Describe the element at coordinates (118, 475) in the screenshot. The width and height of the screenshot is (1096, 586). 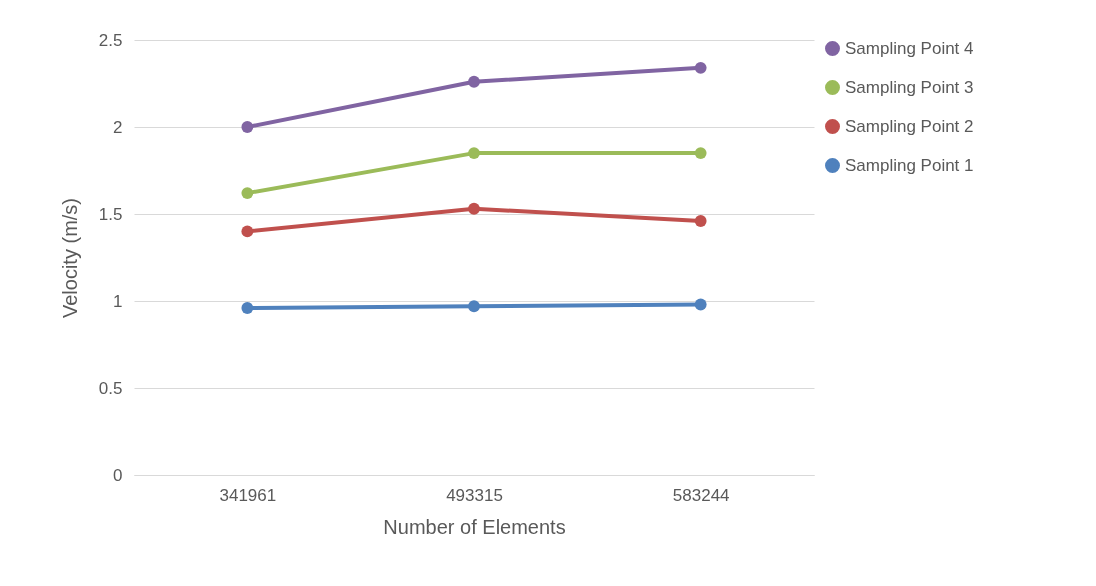
I see `y-tick-label: 0` at that location.